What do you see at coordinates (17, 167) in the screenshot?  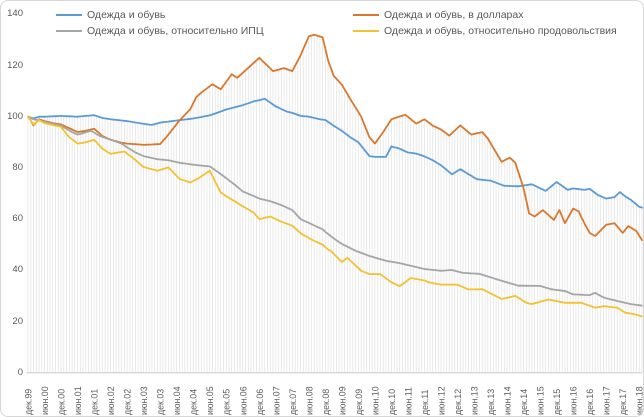 I see `y-axis-tick-label: 80` at bounding box center [17, 167].